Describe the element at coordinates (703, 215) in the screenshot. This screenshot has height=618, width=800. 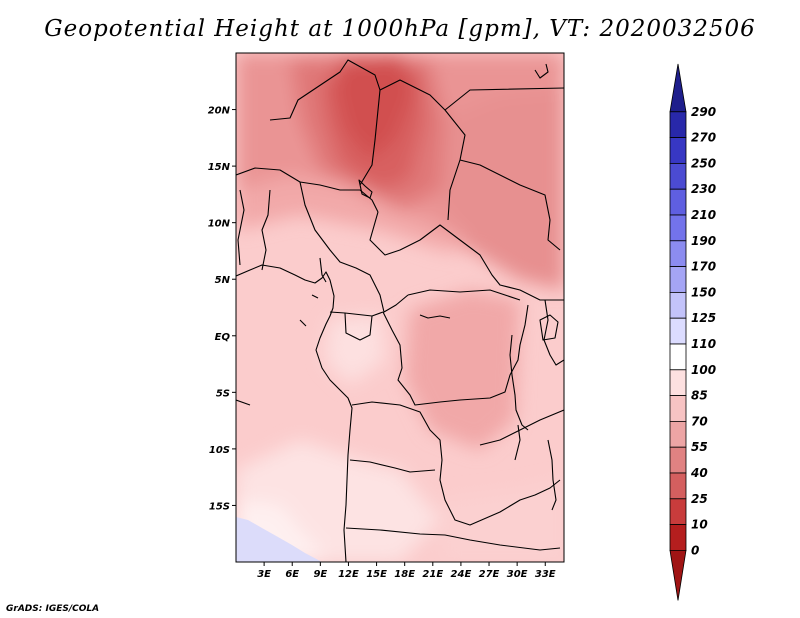
I see `colorbar-level-label: 210` at that location.